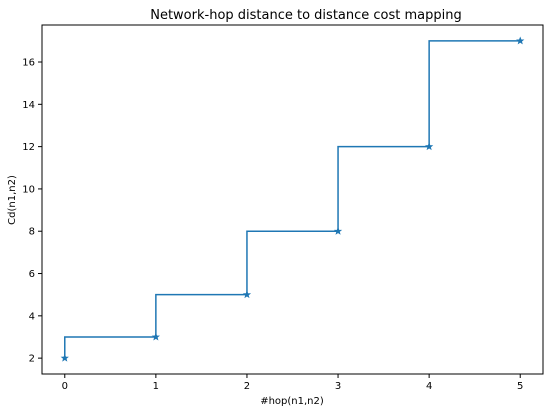 The width and height of the screenshot is (550, 411). What do you see at coordinates (32, 274) in the screenshot?
I see `y-tick-label: 6` at bounding box center [32, 274].